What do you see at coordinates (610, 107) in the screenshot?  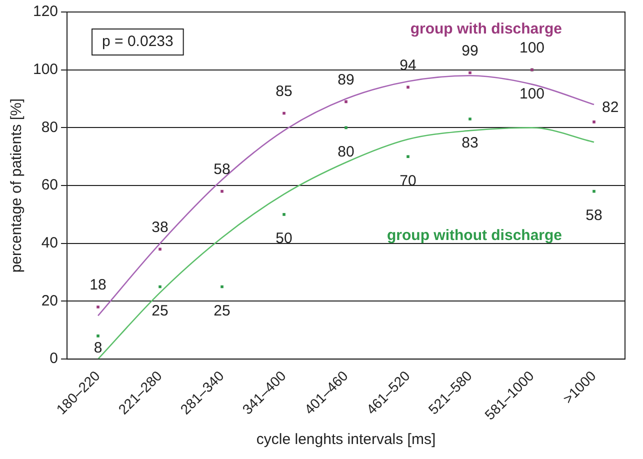 I see `data-label: 82` at bounding box center [610, 107].